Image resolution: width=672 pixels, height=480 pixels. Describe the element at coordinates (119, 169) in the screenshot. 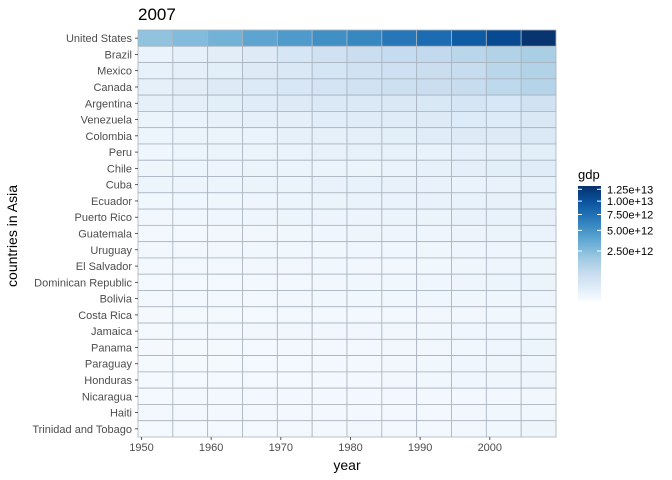

I see `y-tick-label: Chile` at that location.